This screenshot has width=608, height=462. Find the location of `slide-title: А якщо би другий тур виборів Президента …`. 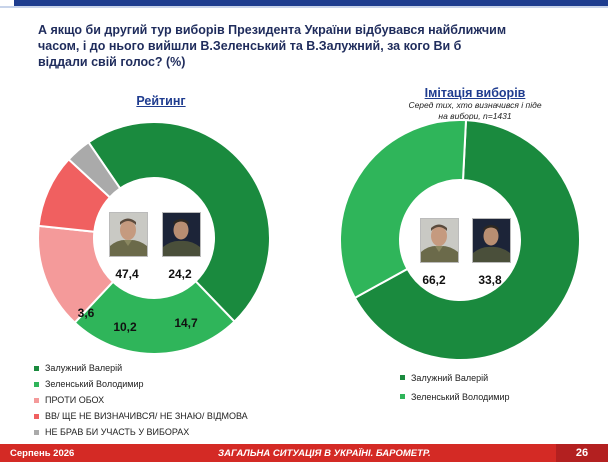

slide-title: А якщо би другий тур виборів Президента … is located at coordinates (272, 46).